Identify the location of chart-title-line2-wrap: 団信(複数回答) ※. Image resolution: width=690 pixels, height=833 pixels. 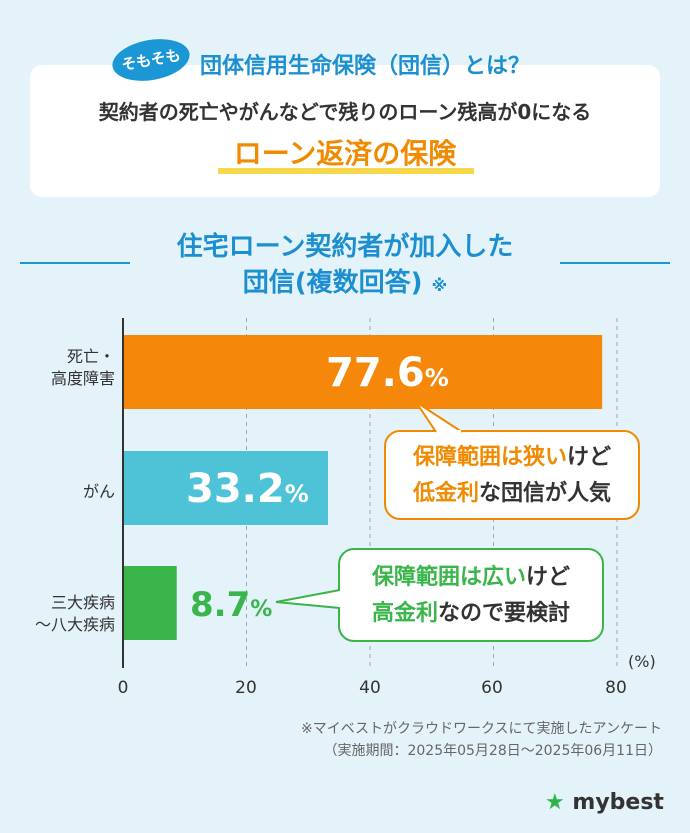
(345, 280).